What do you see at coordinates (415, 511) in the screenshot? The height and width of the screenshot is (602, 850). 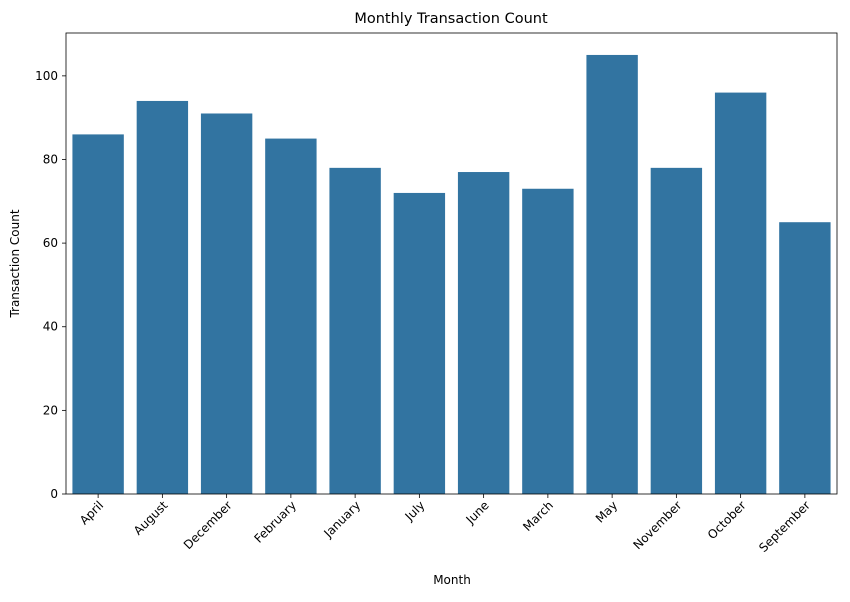 I see `x-tick-label-july: July` at bounding box center [415, 511].